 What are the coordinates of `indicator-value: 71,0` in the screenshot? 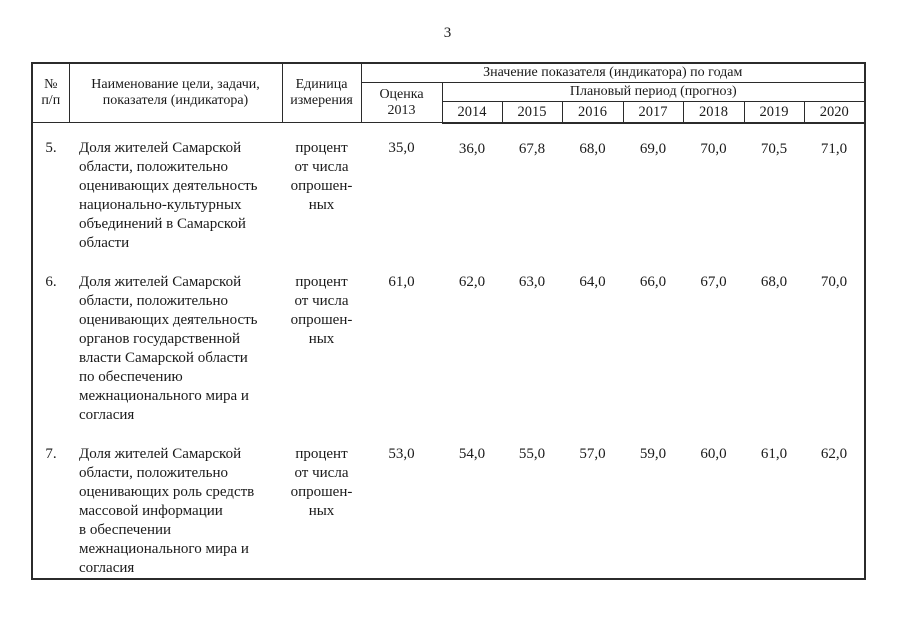 It's located at (834, 148).